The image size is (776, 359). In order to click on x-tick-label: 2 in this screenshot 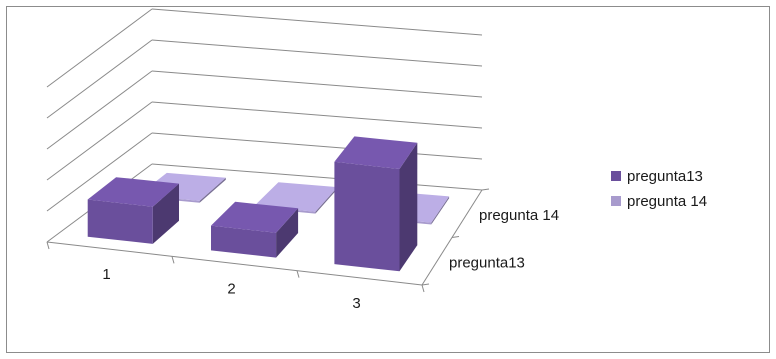, I will do `click(231, 289)`.